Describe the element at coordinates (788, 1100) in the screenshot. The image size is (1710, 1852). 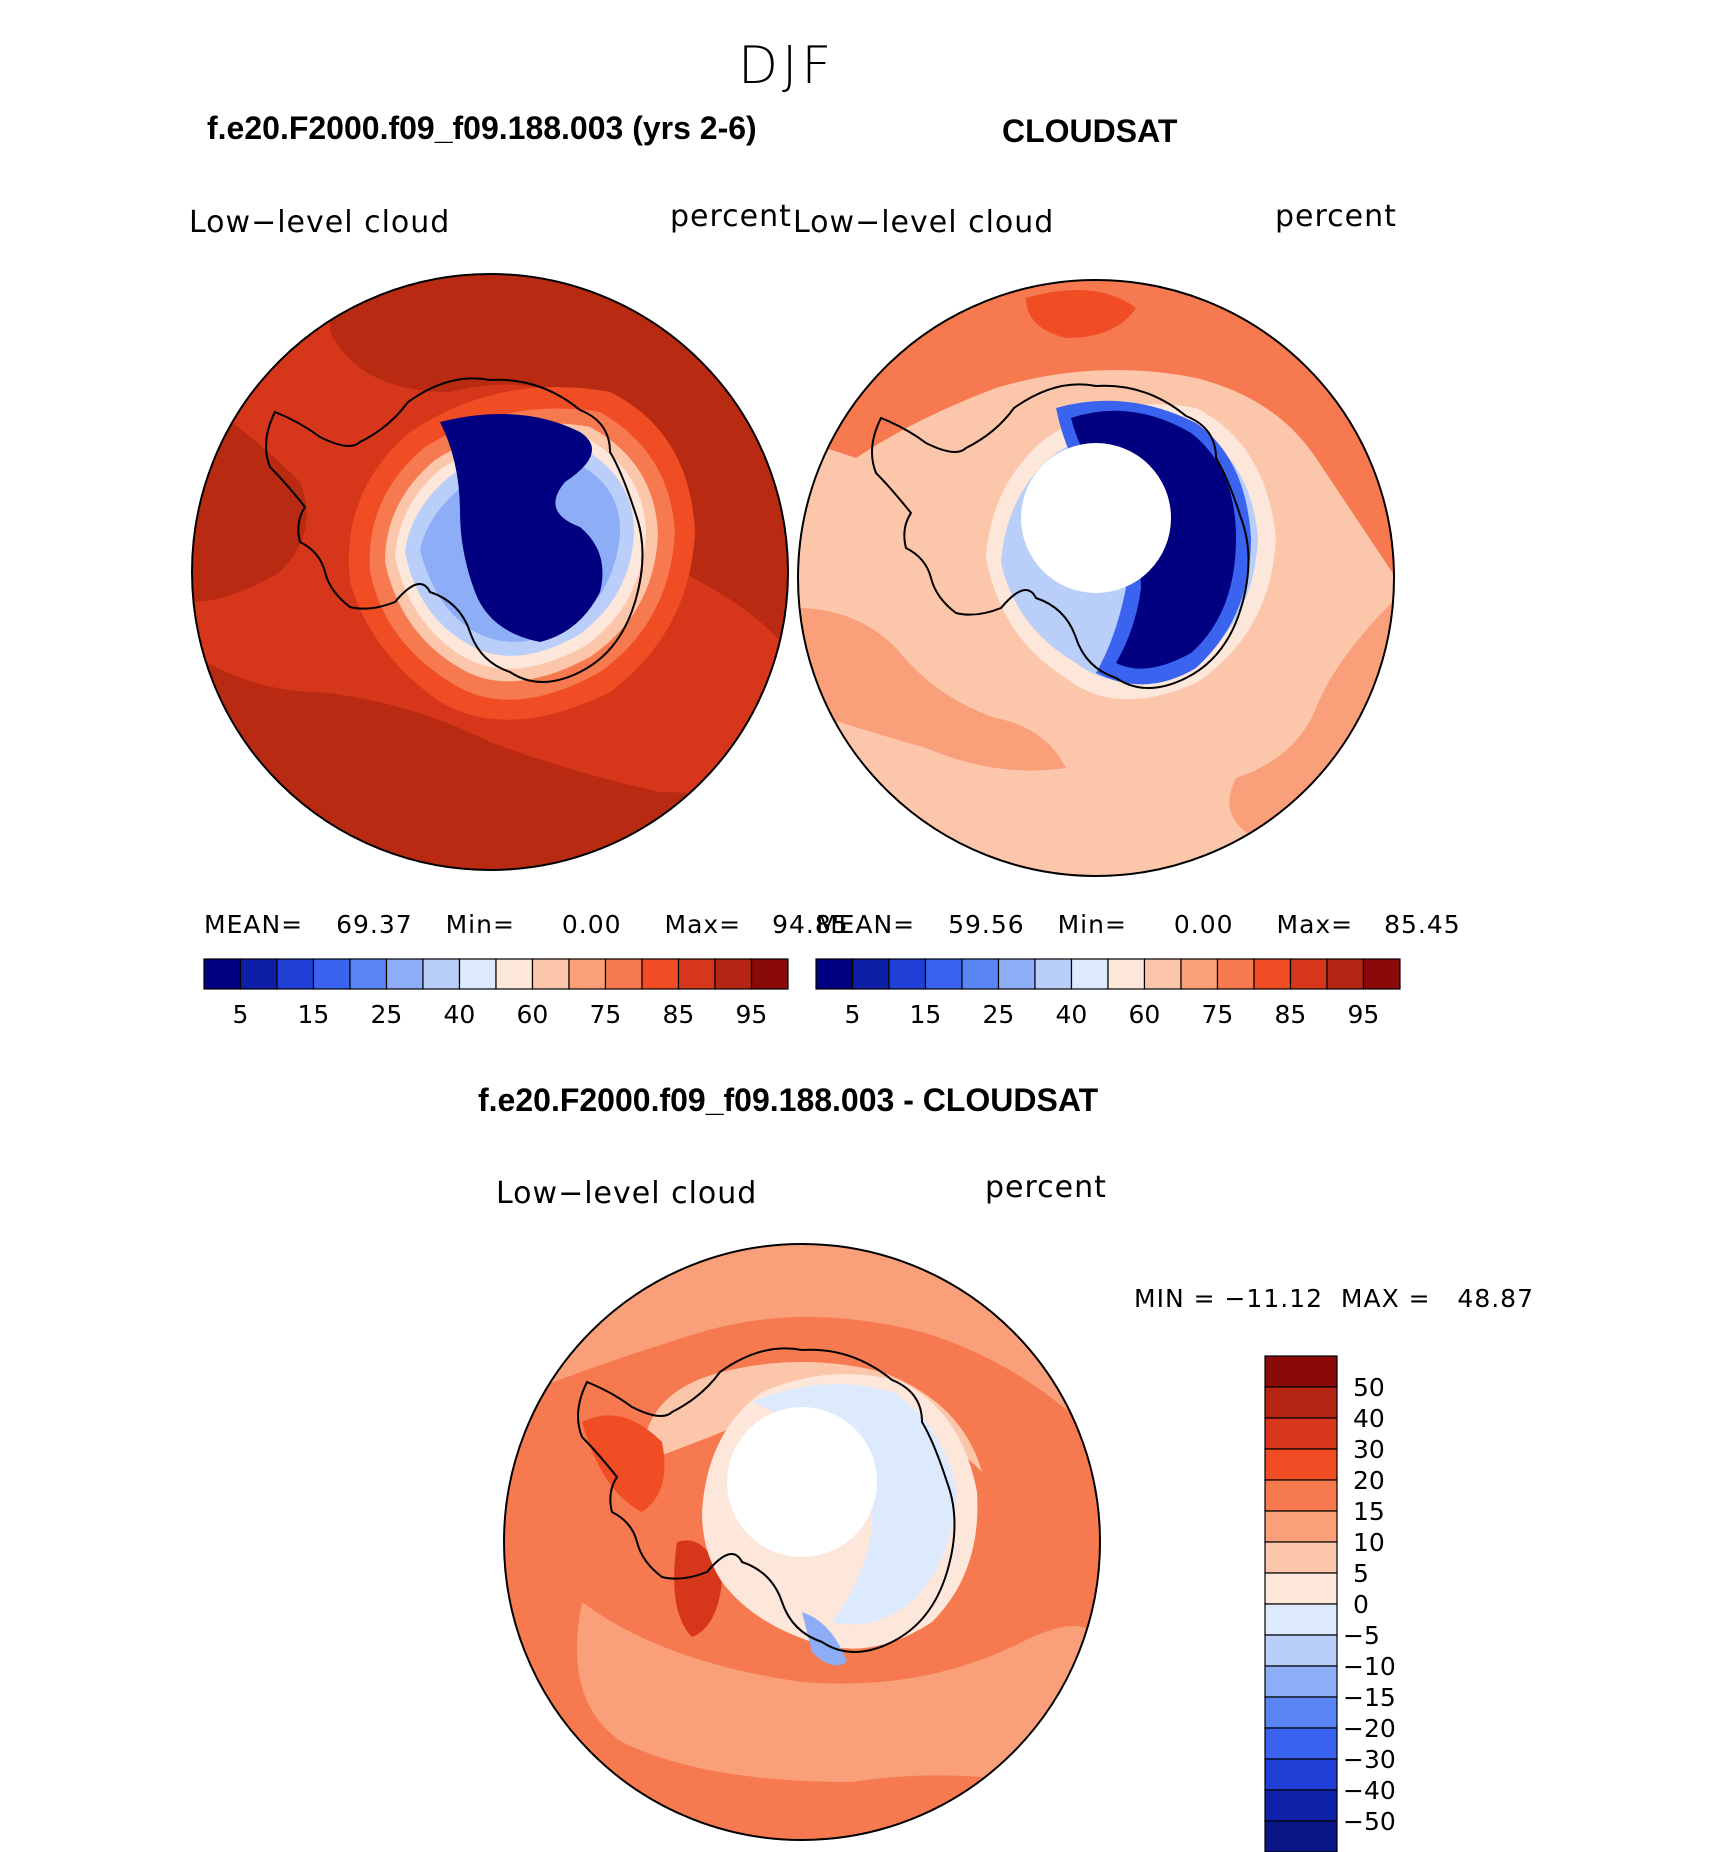
I see `panel-title-difference: f.e20.F2000.f09_f09.188.003 - CLOUDSAT` at that location.